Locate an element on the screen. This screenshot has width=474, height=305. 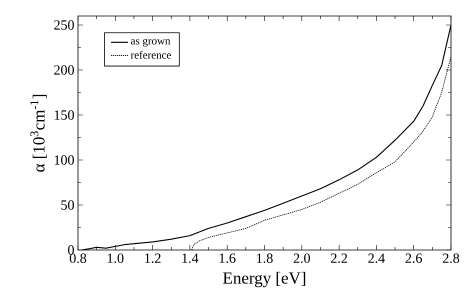
y-tick-label: 0 is located at coordinates (71, 250).